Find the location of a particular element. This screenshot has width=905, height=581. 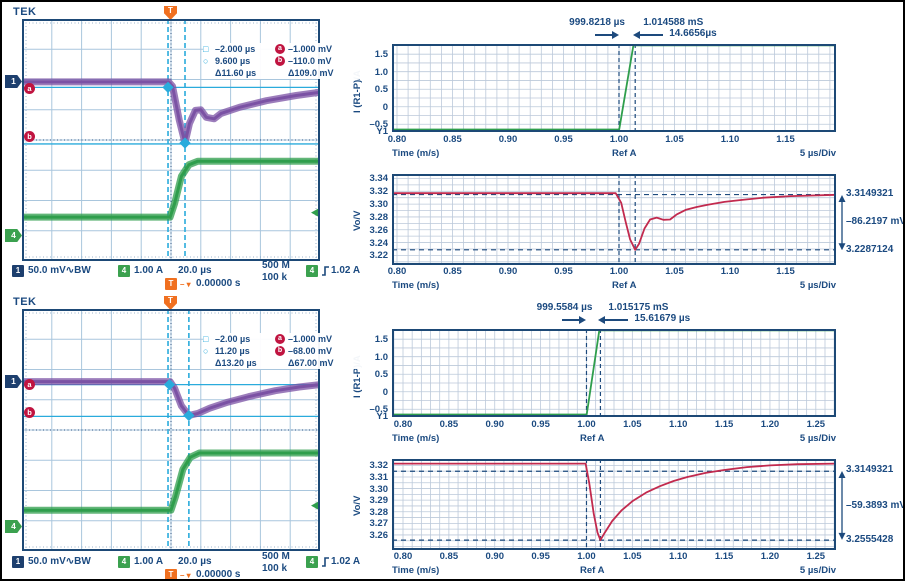

x-tick-label: 0.95 is located at coordinates (540, 424).